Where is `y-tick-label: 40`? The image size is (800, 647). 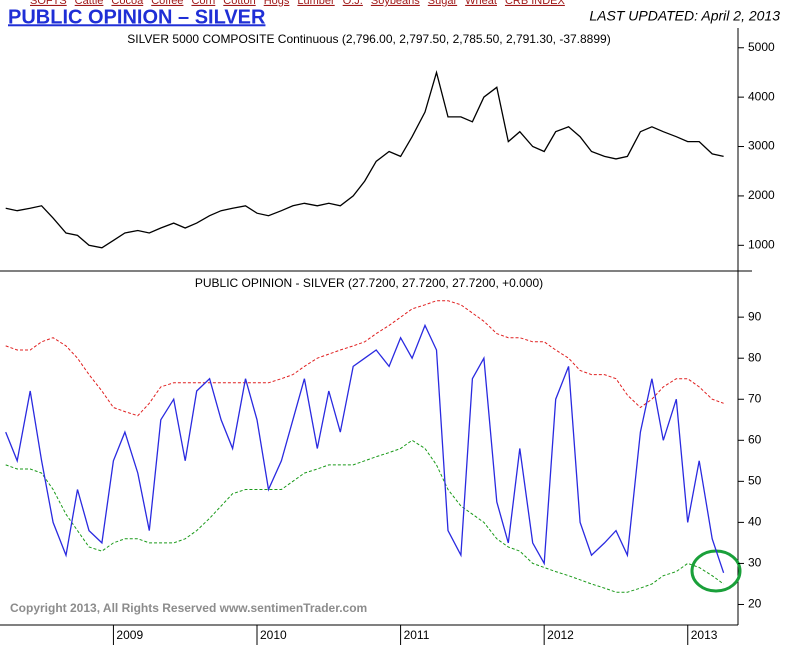 y-tick-label: 40 is located at coordinates (755, 522).